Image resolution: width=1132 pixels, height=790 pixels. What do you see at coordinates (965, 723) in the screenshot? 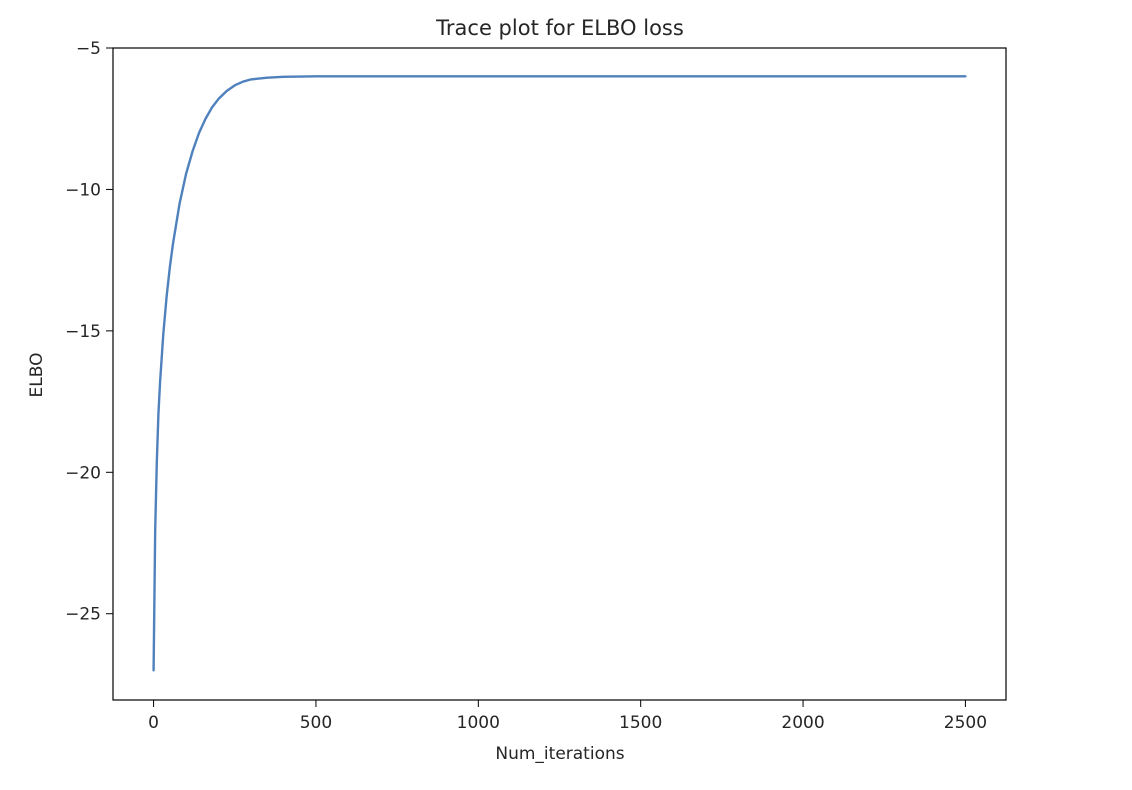
I see `x-tick-label: 2500` at bounding box center [965, 723].